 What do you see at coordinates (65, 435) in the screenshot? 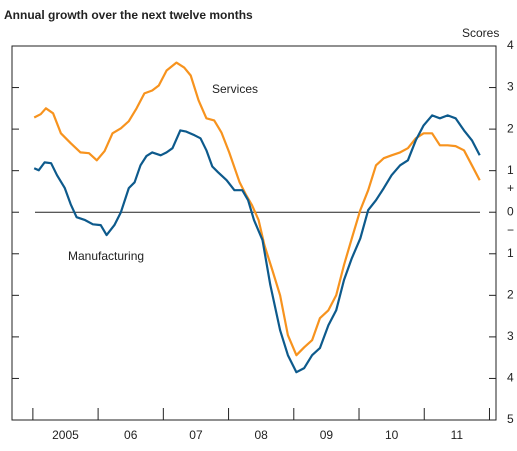
I see `x-tick-label: 2005` at bounding box center [65, 435].